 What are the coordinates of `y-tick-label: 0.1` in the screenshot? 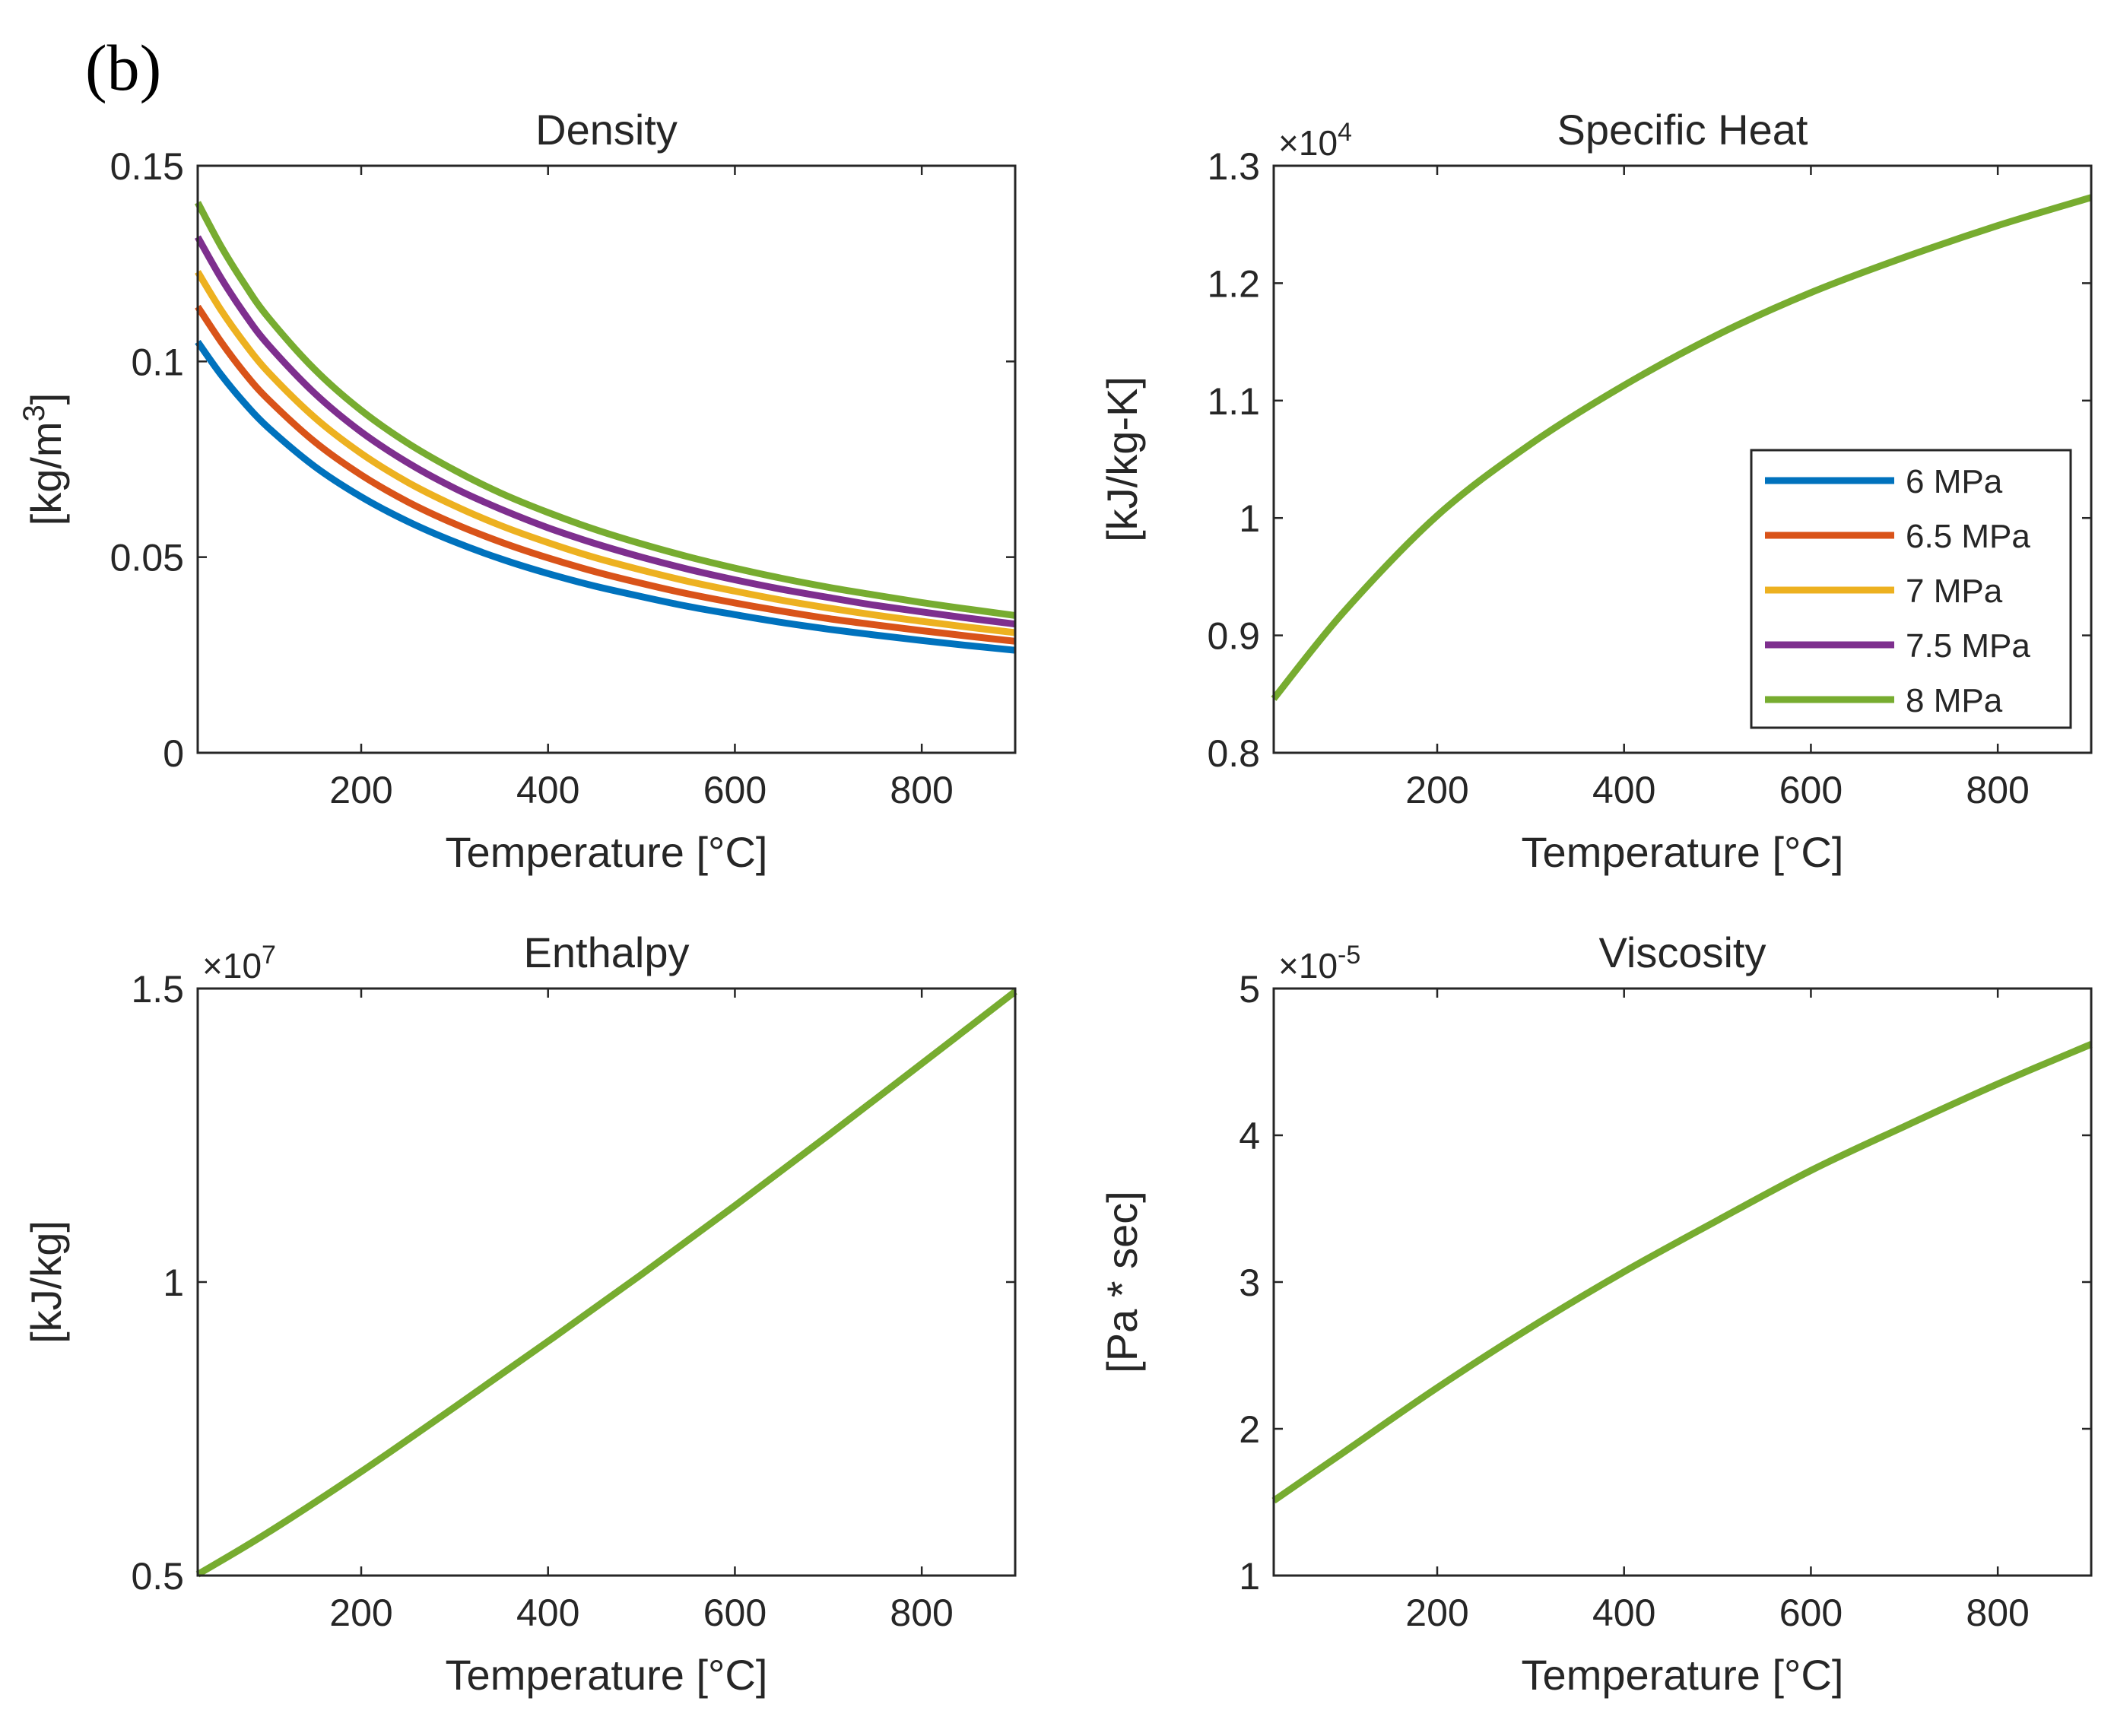 It's located at (157, 362).